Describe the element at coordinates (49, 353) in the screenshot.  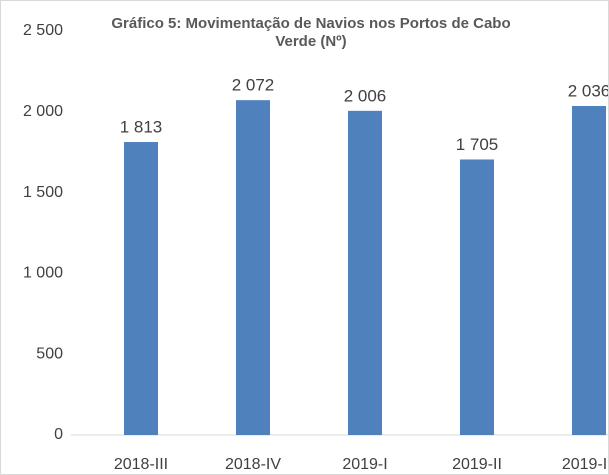
I see `y-tick-label: 500` at that location.